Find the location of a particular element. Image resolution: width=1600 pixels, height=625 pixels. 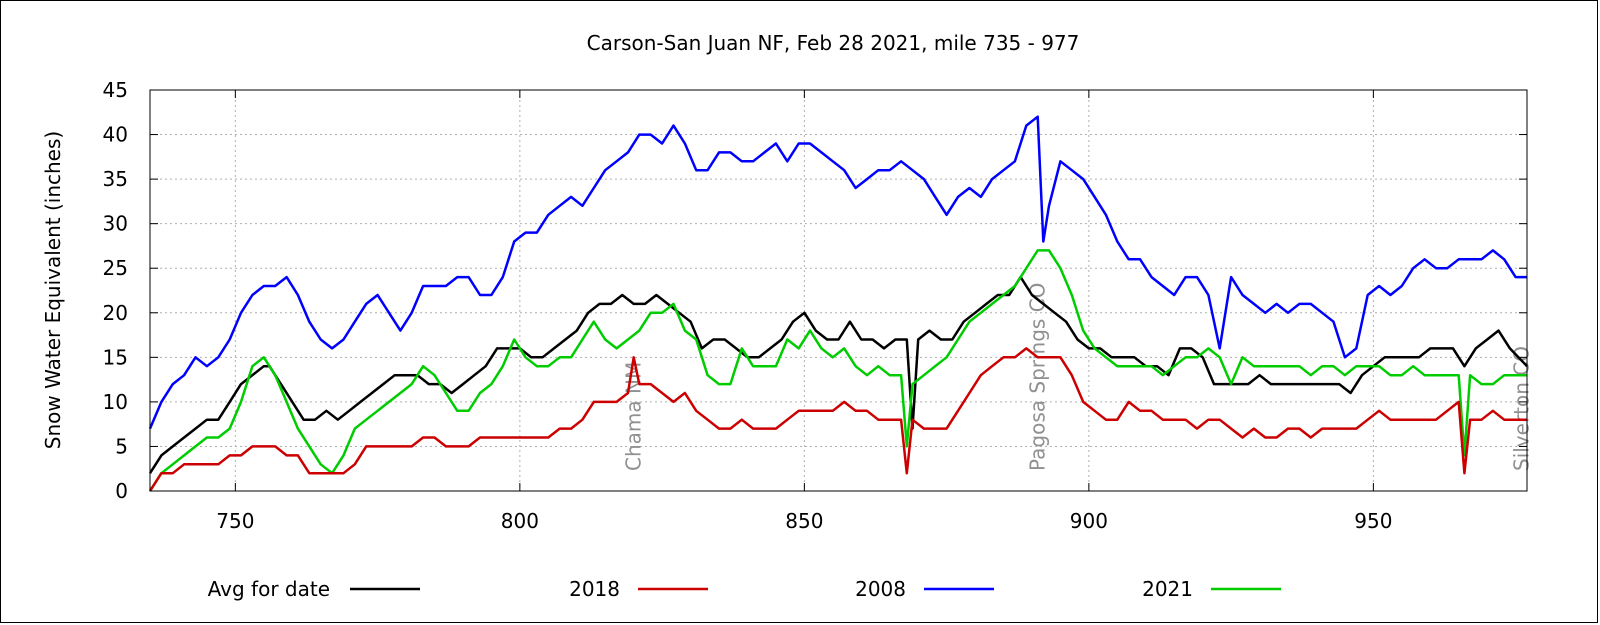

y-tick-label: 10 is located at coordinates (115, 402).